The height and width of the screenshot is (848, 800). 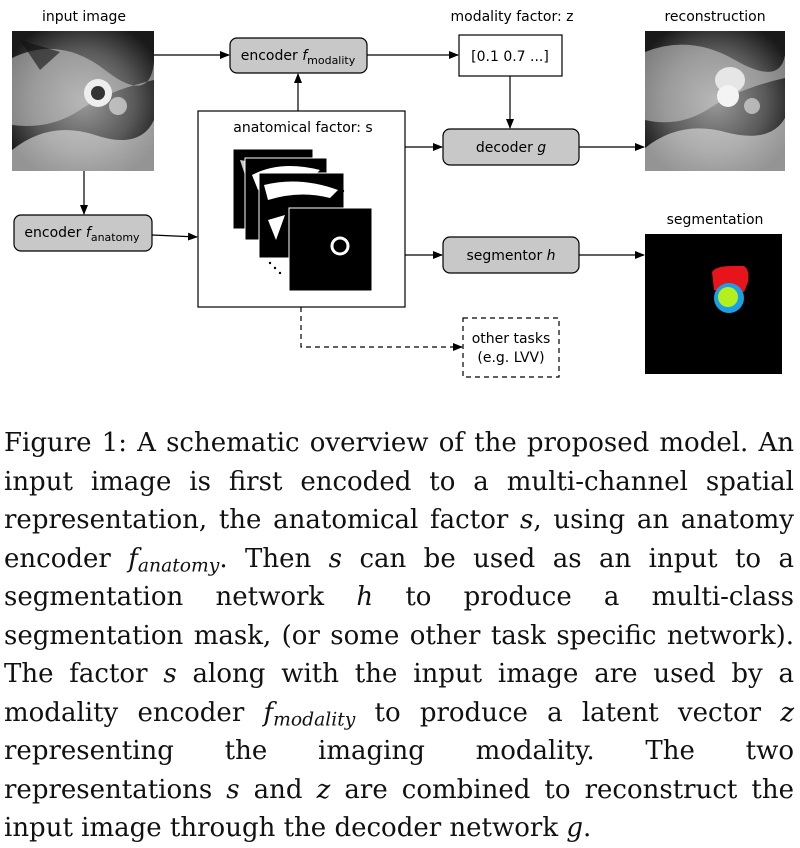 I want to click on segmentation-image, so click(x=713, y=304).